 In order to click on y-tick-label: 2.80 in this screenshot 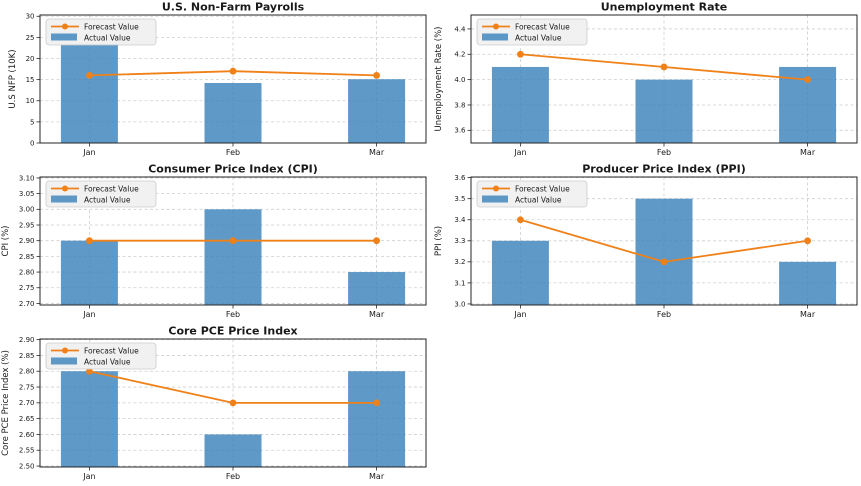, I will do `click(27, 372)`.